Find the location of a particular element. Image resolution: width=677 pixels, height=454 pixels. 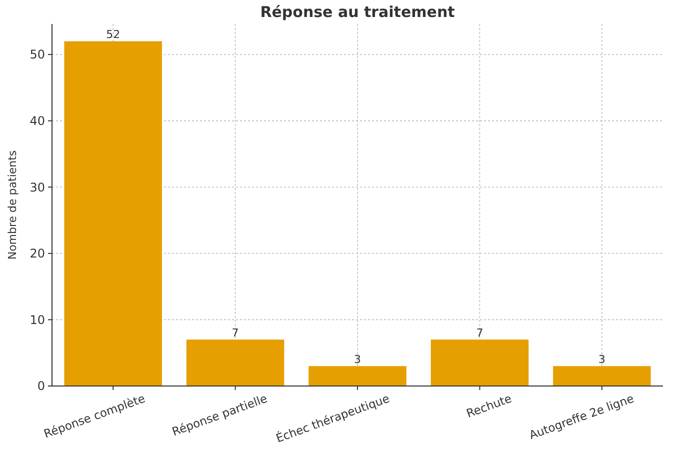

y-tick-label: 20 is located at coordinates (37, 253).